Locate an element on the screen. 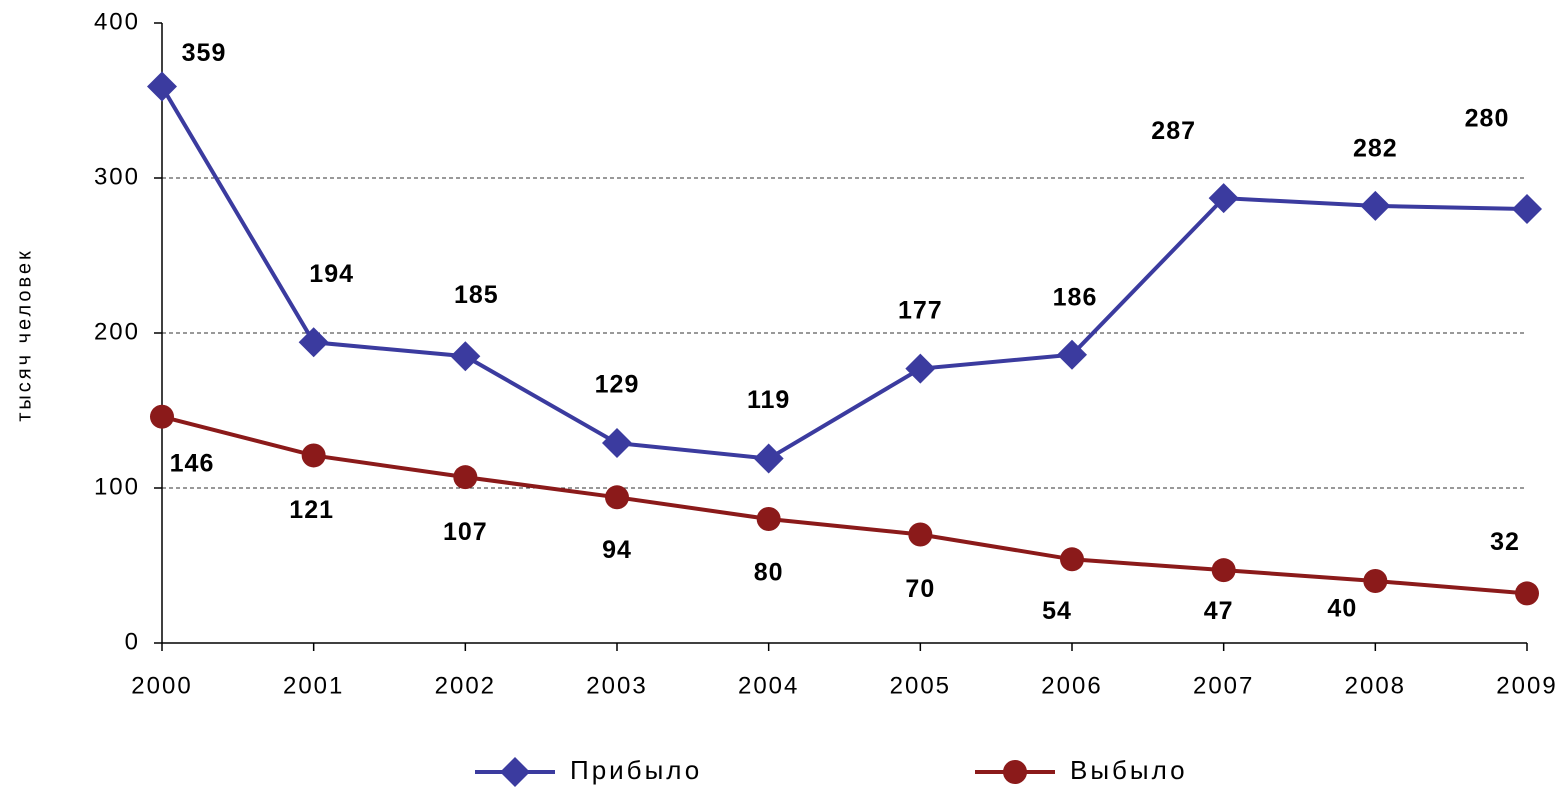  data-label: 54 is located at coordinates (1057, 611).